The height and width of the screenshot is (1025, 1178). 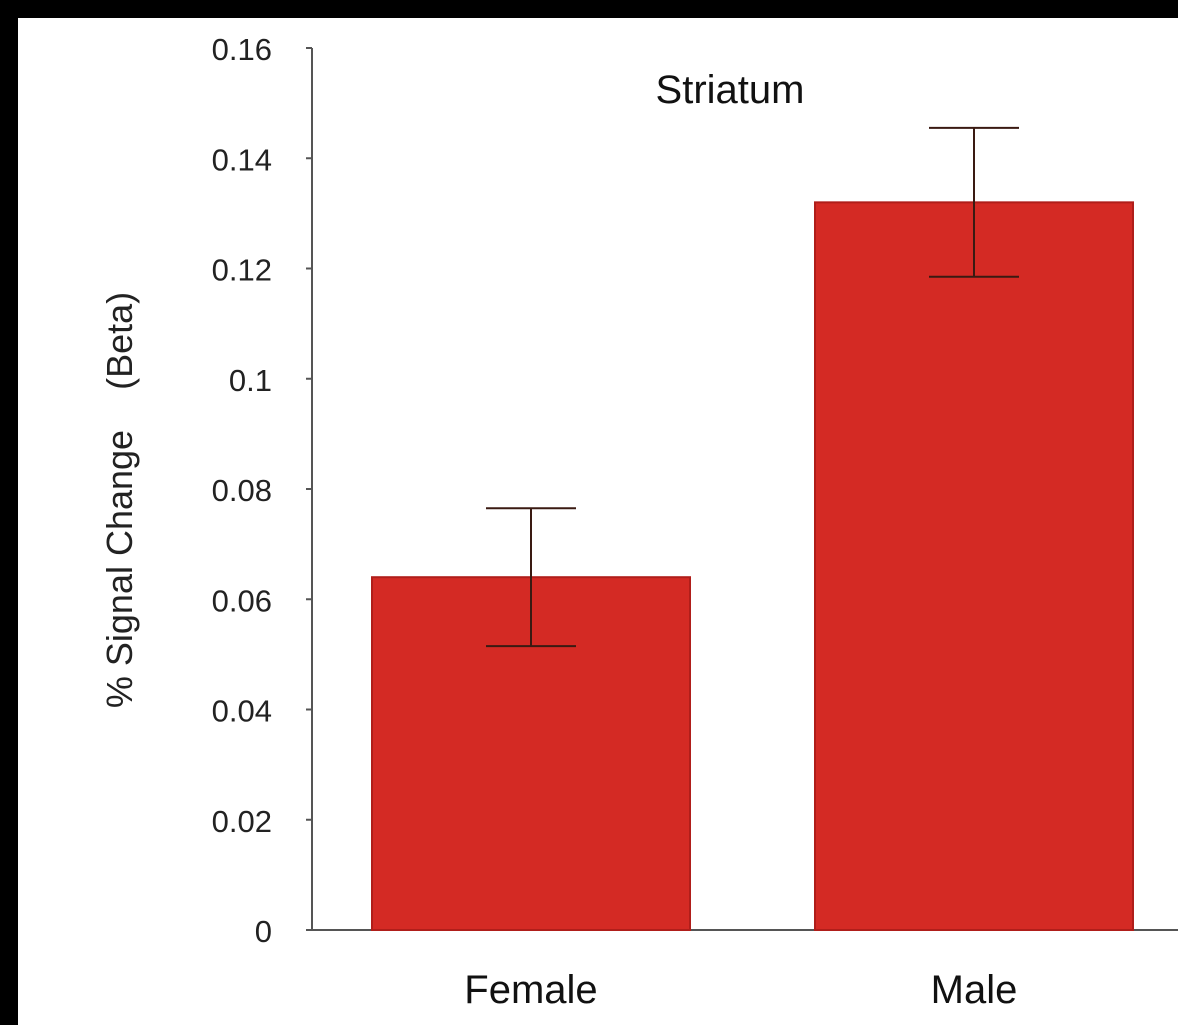 What do you see at coordinates (242, 159) in the screenshot?
I see `y-tick-label: 0.14` at bounding box center [242, 159].